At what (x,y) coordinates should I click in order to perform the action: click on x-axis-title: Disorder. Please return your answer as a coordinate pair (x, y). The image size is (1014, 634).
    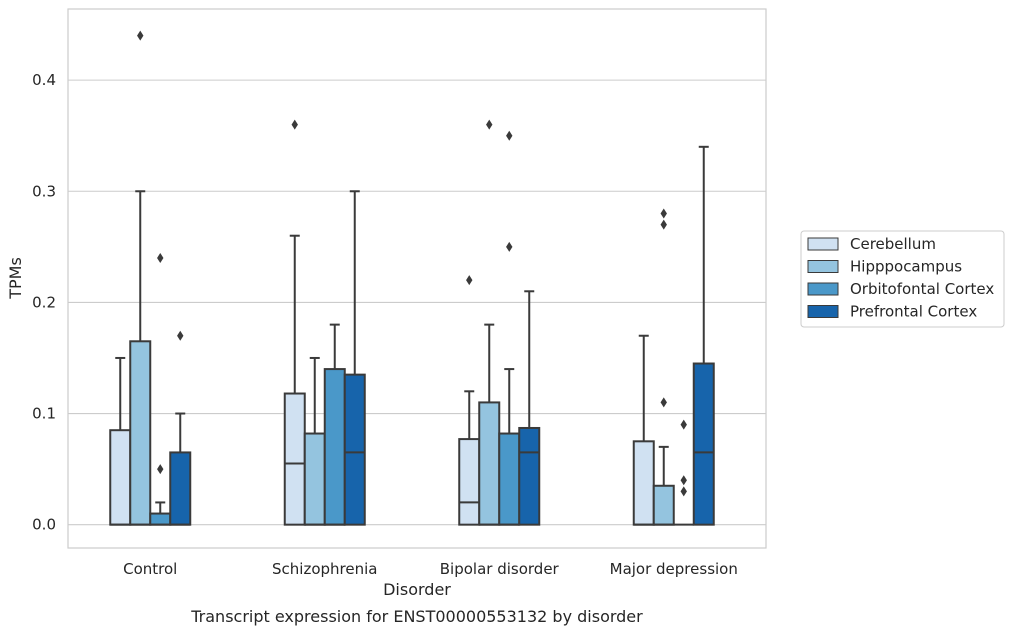
    Looking at the image, I should click on (417, 589).